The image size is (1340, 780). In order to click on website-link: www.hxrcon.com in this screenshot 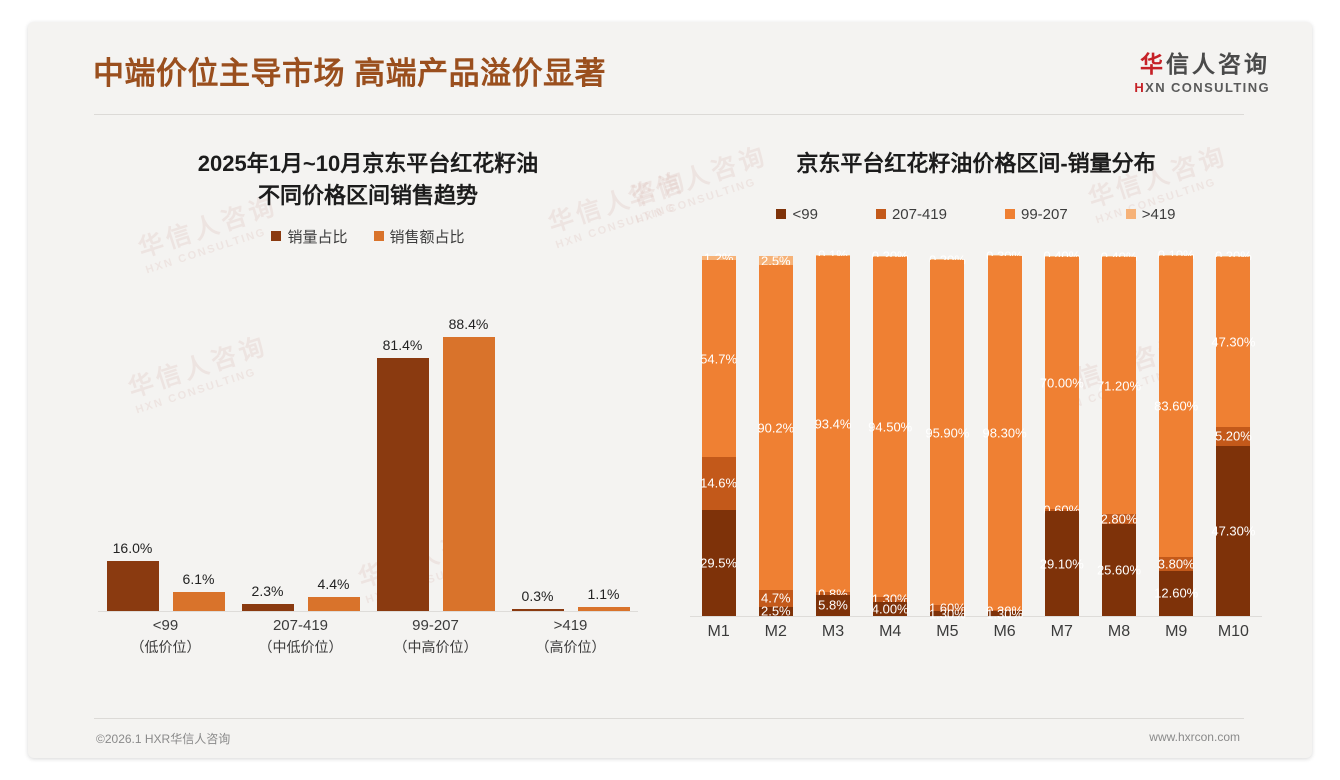, I will do `click(1194, 737)`.